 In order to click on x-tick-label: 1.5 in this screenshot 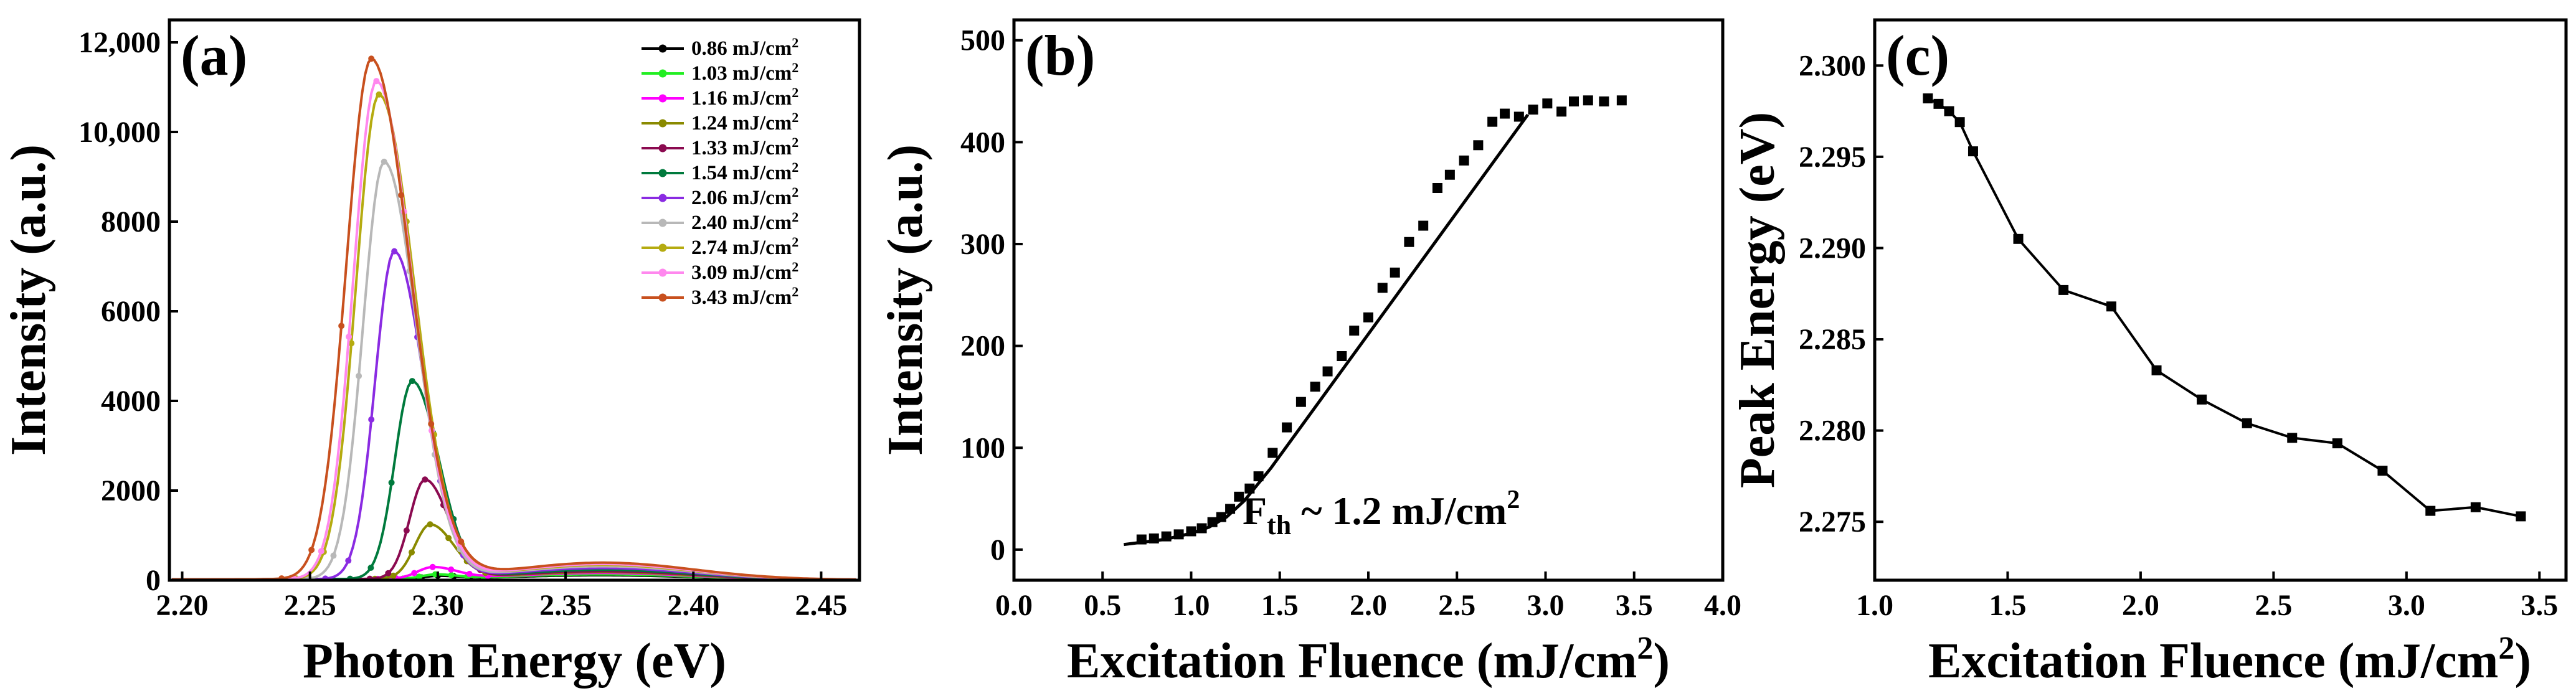, I will do `click(1280, 605)`.